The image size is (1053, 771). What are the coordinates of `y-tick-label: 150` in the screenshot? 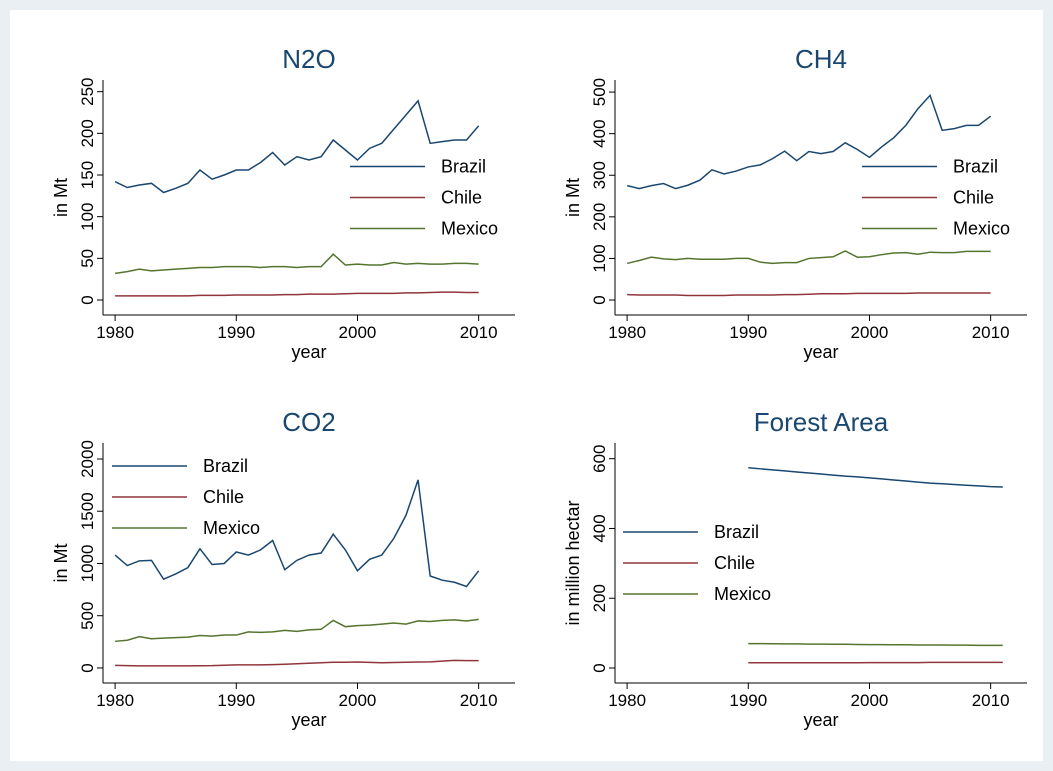 It's located at (87, 175).